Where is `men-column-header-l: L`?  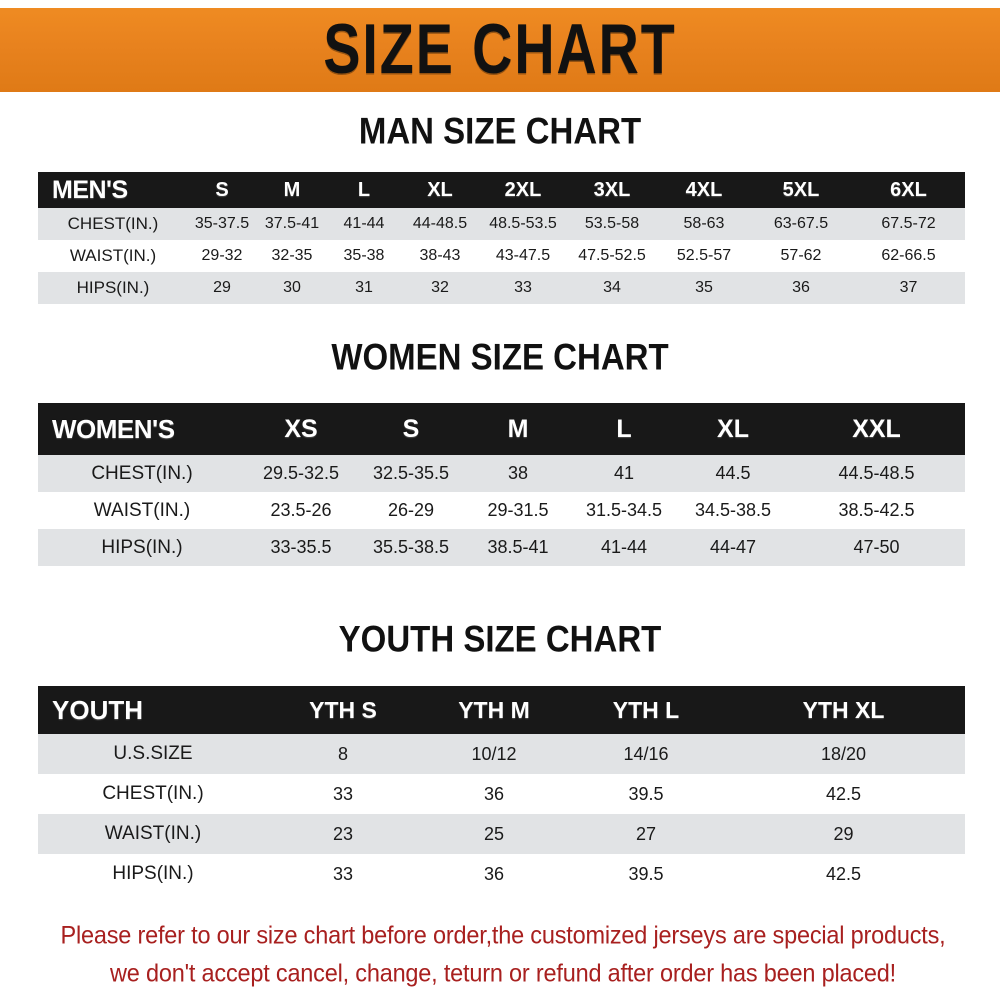 men-column-header-l: L is located at coordinates (364, 189).